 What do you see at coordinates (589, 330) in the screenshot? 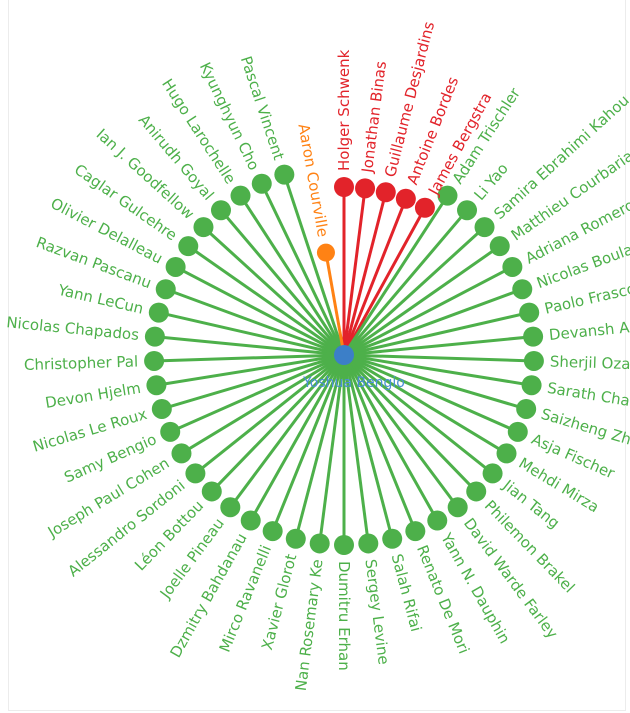
I see `coauthor-label: Devansh Arpit` at bounding box center [589, 330].